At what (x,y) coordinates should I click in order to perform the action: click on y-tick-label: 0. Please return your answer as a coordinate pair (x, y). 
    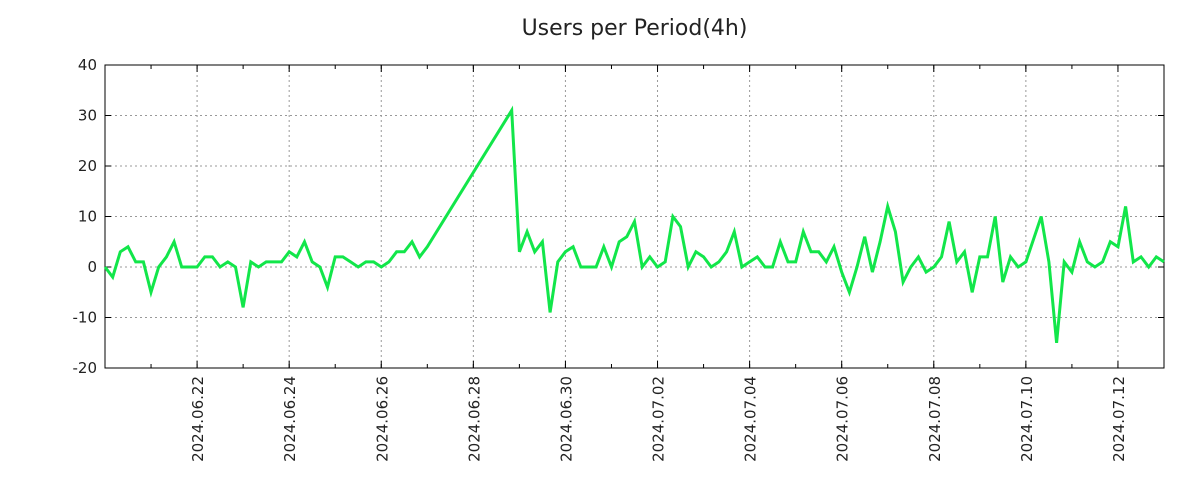
    Looking at the image, I should click on (92, 267).